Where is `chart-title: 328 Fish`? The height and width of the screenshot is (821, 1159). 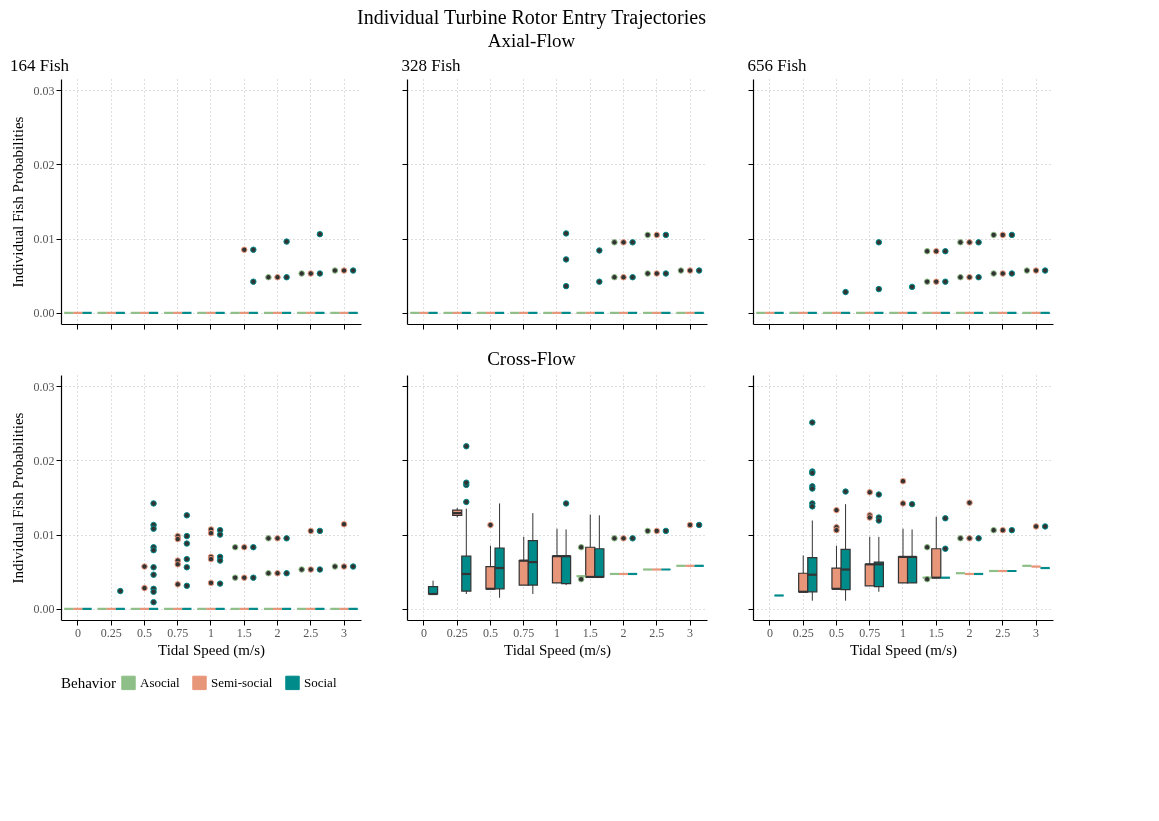 chart-title: 328 Fish is located at coordinates (431, 65).